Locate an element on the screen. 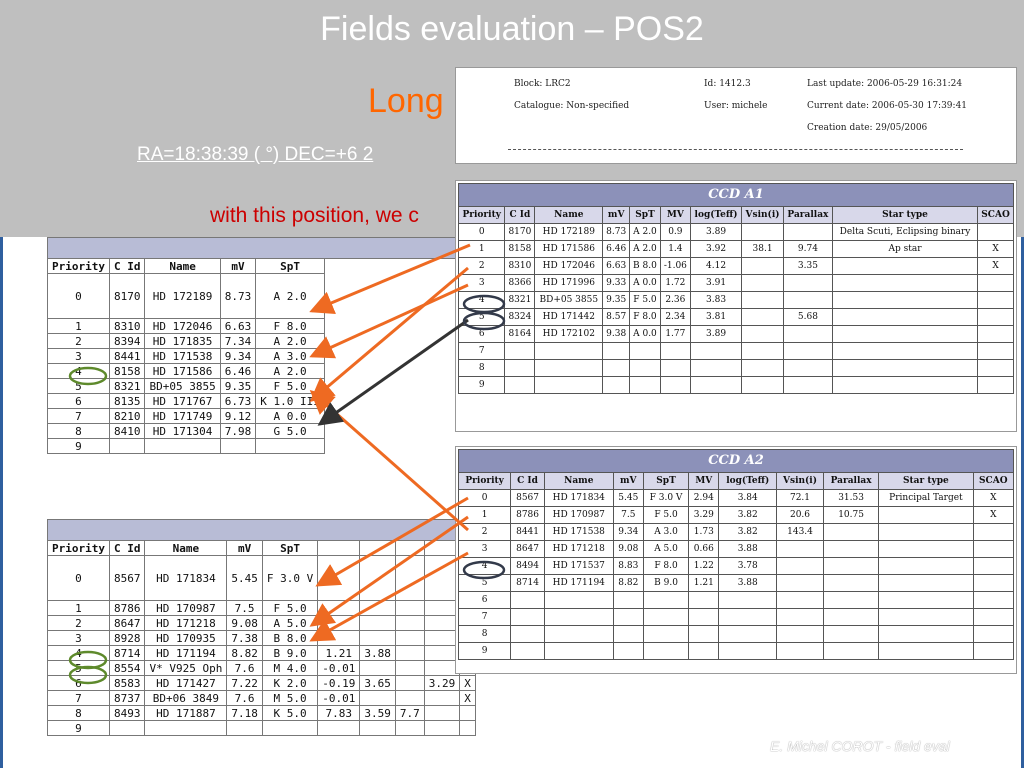  table-cell: HD 171194 is located at coordinates (186, 653).